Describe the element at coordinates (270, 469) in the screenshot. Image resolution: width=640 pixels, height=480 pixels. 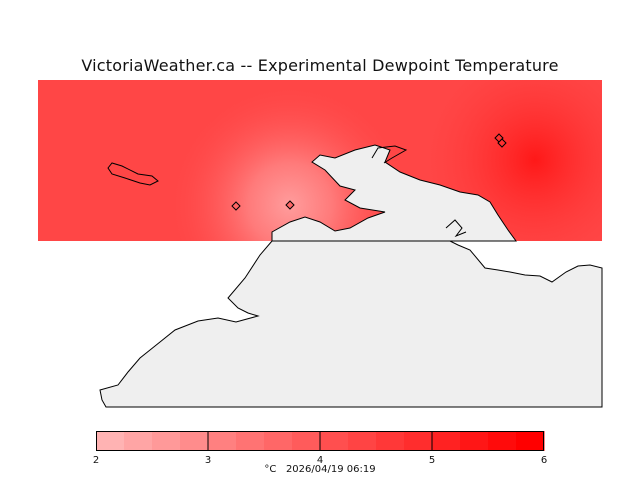
I see `unit-label: °C` at that location.